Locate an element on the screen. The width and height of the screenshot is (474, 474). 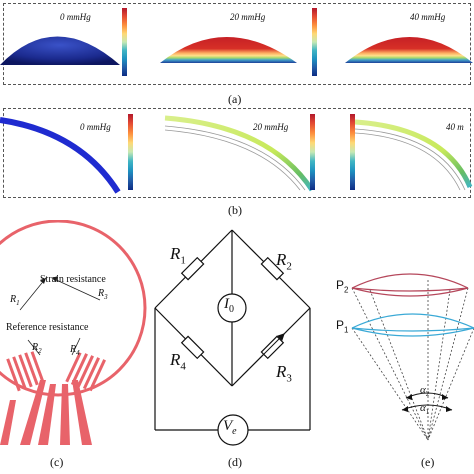
panel-d-voltage: Ve is located at coordinates (230, 427).